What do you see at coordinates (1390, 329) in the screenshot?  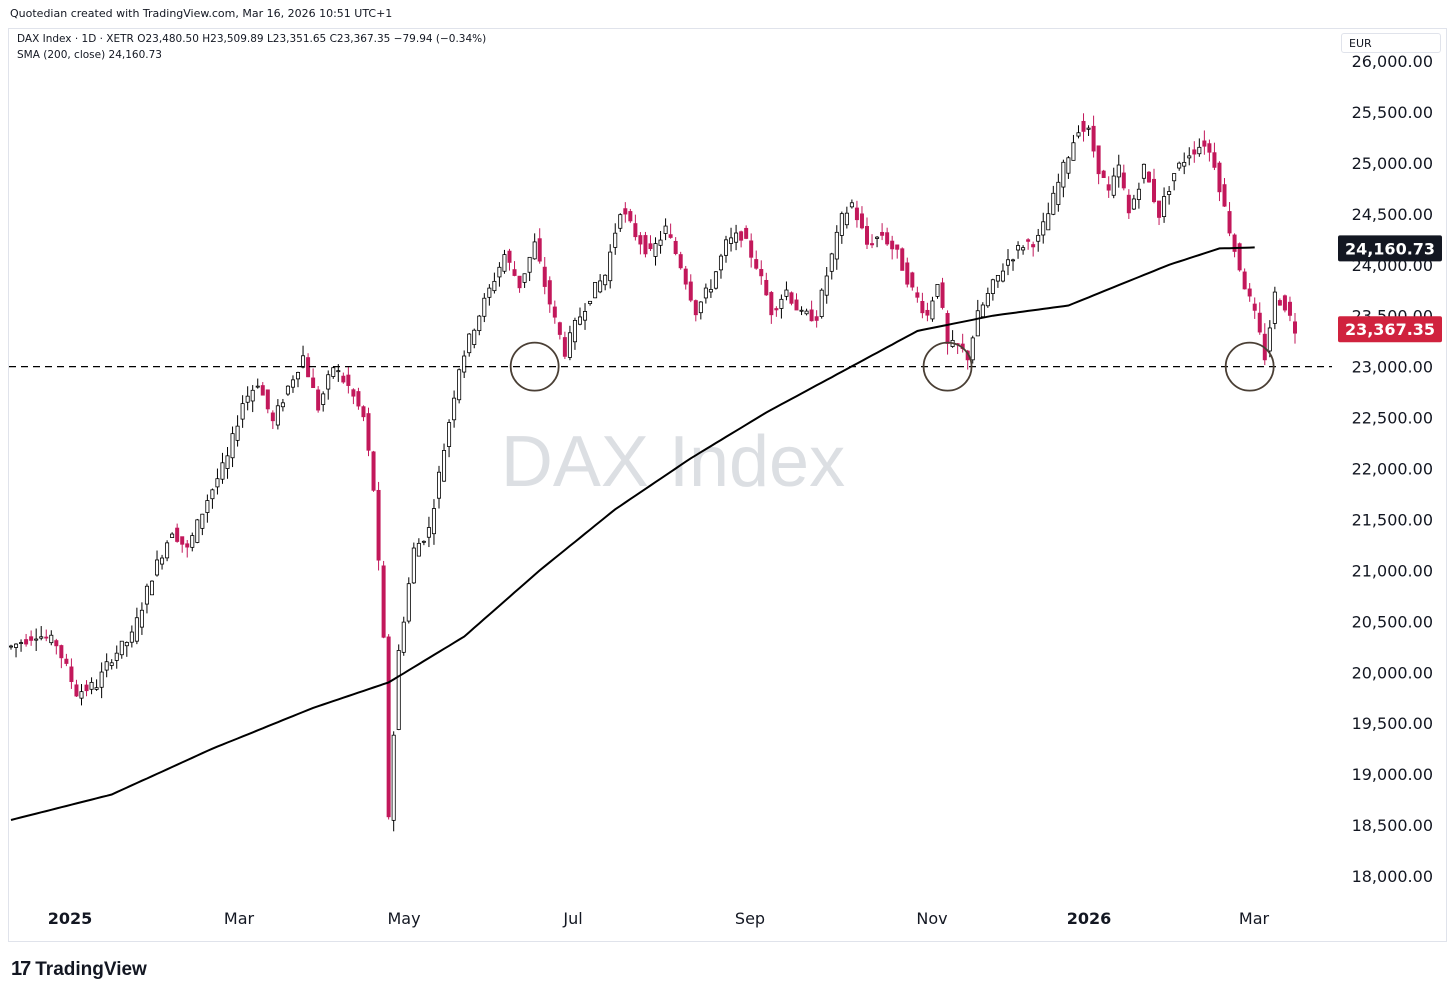 I see `last-price-badge-bg` at bounding box center [1390, 329].